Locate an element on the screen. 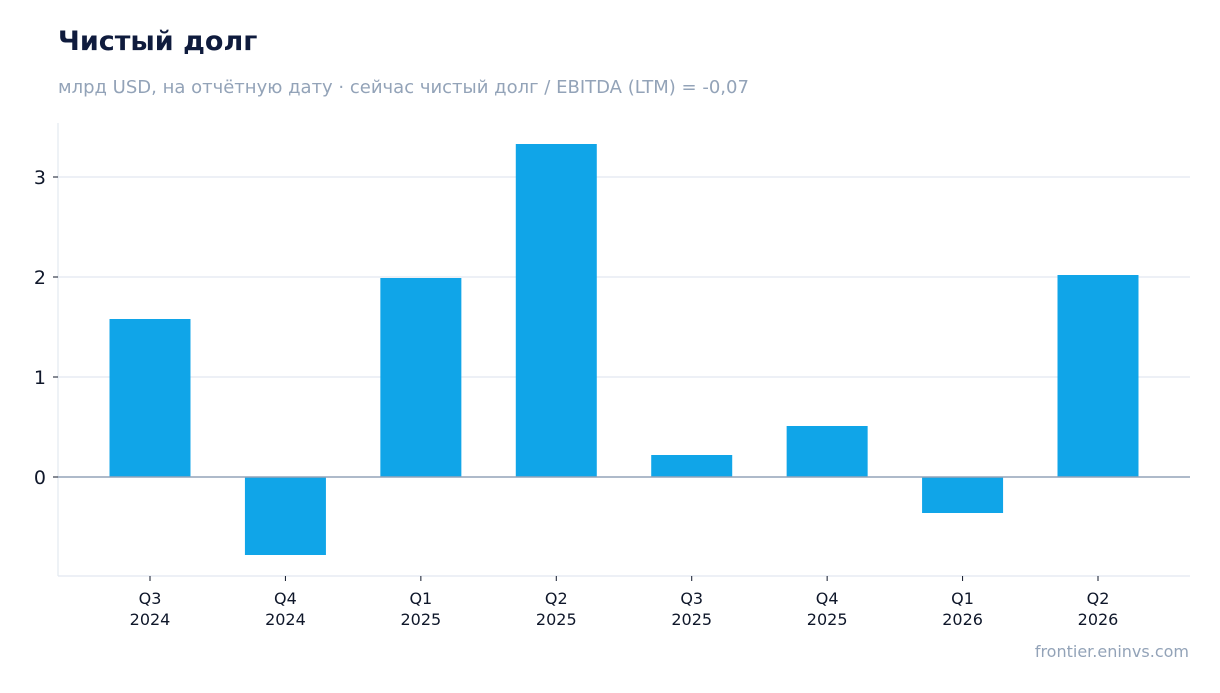 The width and height of the screenshot is (1220, 693). y-tick-label: 0 is located at coordinates (40, 478).